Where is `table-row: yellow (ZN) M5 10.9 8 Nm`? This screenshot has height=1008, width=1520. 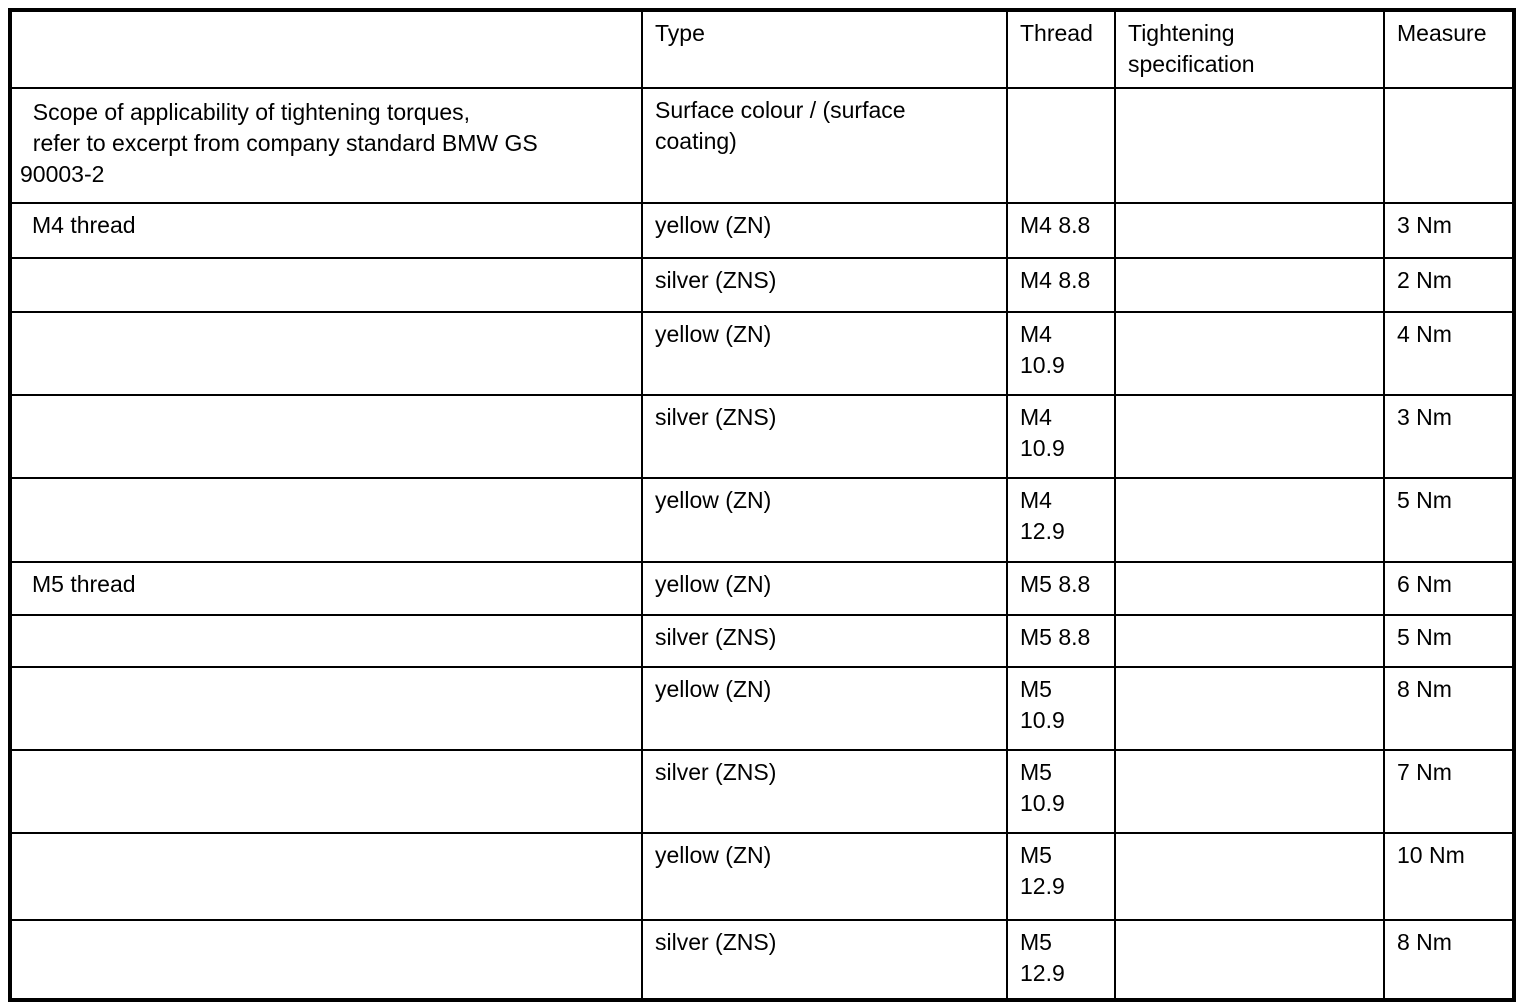
table-row: yellow (ZN) M5 10.9 8 Nm is located at coordinates (762, 708).